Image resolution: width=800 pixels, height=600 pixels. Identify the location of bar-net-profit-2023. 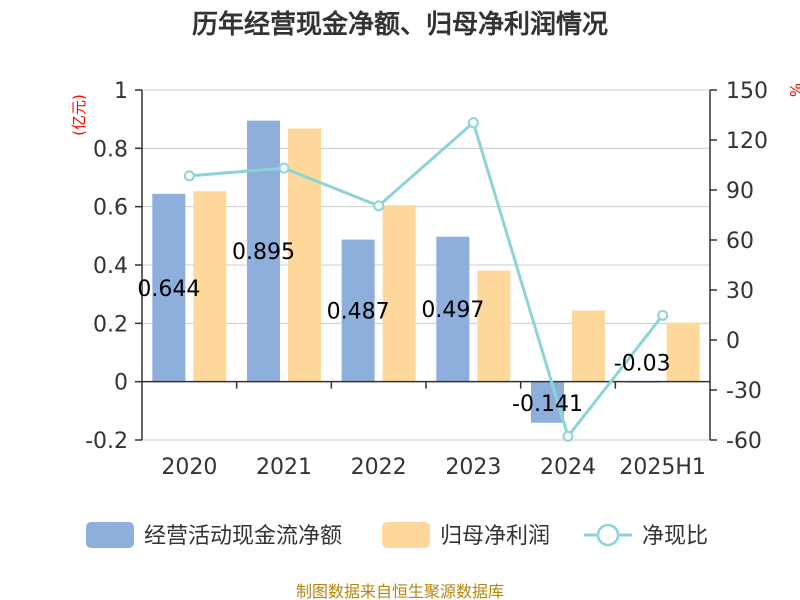
(494, 326).